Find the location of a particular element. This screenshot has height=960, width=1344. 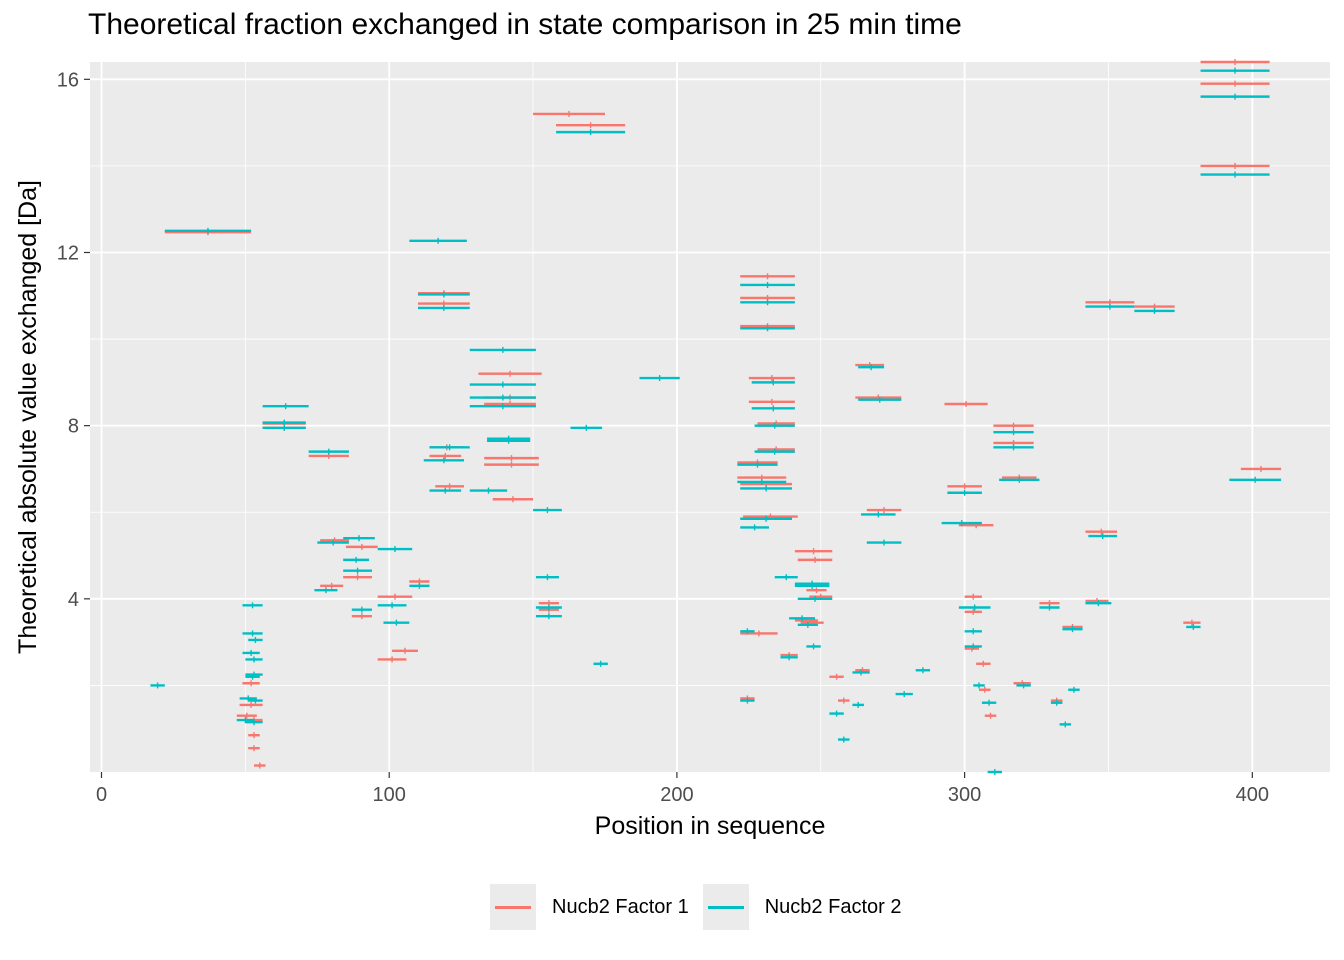

legend-item-factor-2: Nucb2 Factor 2 is located at coordinates (802, 907).